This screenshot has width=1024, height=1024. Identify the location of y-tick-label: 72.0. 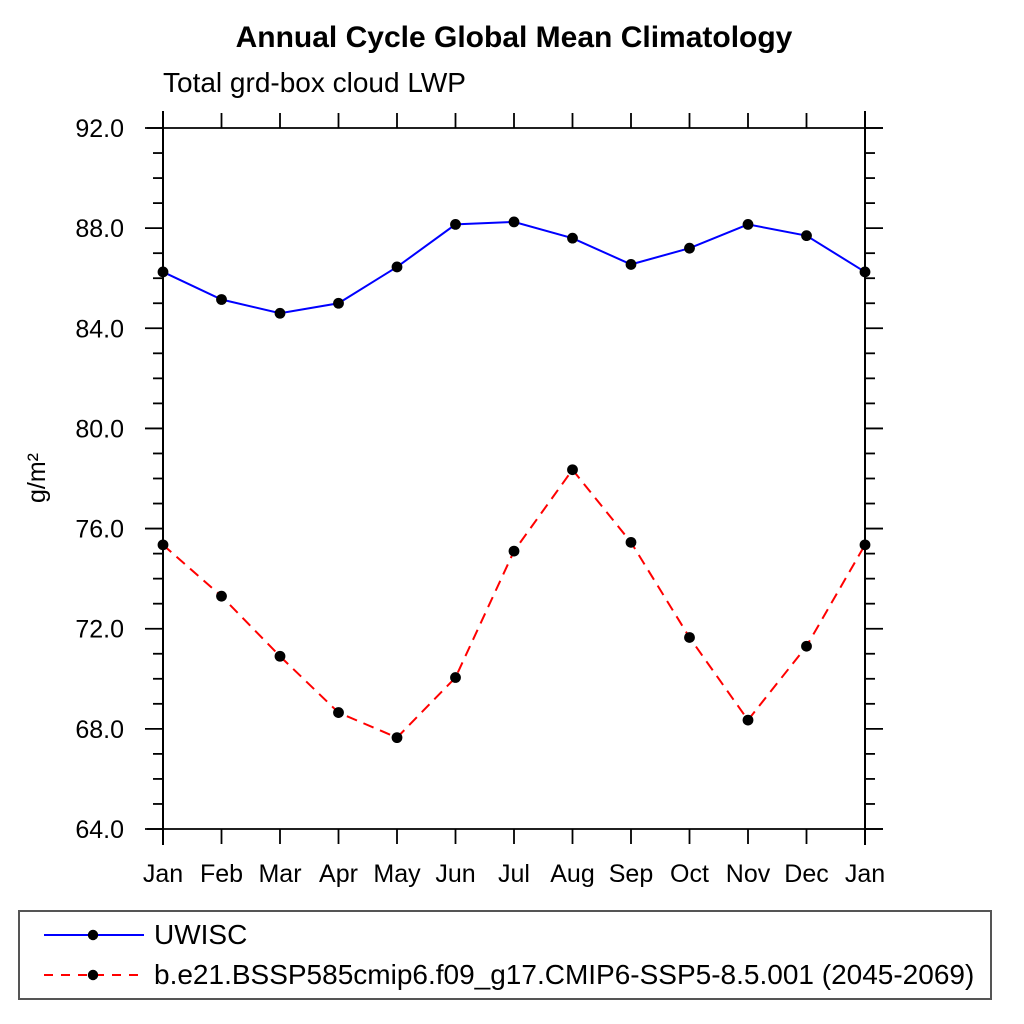
(99, 630).